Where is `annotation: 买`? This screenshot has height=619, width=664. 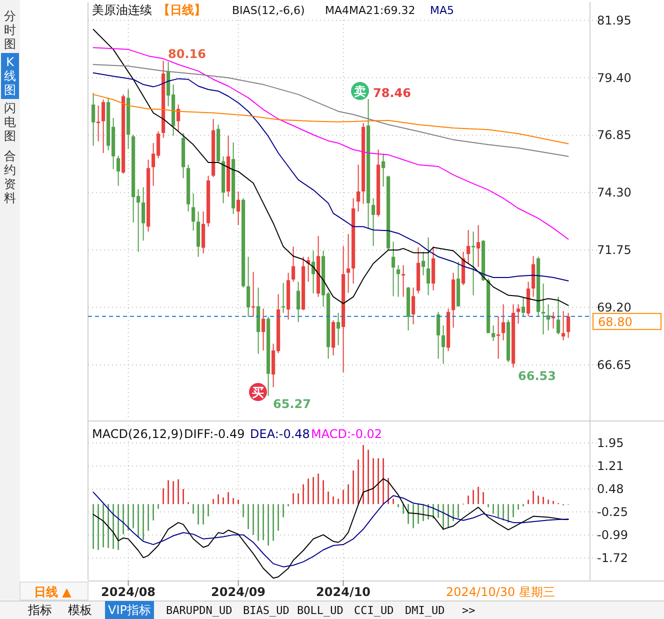
annotation: 买 is located at coordinates (258, 393).